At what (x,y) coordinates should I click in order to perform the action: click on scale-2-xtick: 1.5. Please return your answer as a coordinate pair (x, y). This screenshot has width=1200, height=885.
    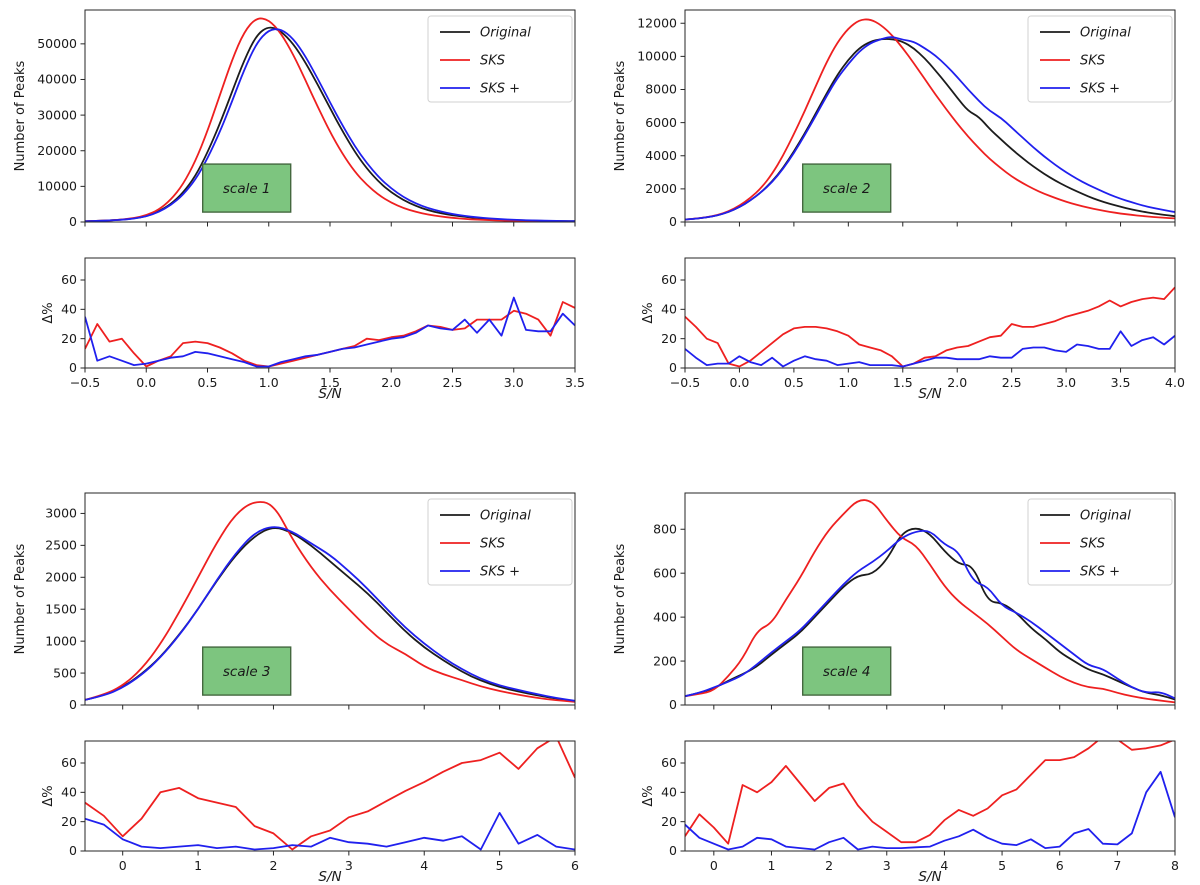
    Looking at the image, I should click on (903, 382).